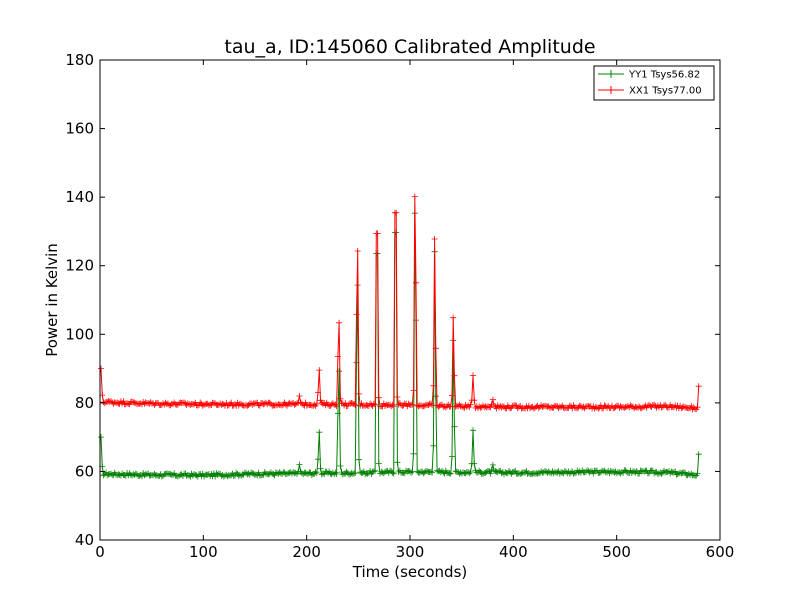  What do you see at coordinates (720, 552) in the screenshot?
I see `x-tick-label: 600` at bounding box center [720, 552].